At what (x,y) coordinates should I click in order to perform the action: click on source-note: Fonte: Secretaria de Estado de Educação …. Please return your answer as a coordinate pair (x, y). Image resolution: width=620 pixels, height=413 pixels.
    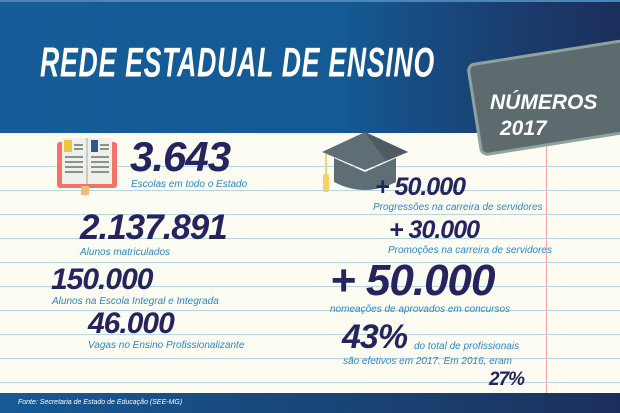
    Looking at the image, I should click on (100, 402).